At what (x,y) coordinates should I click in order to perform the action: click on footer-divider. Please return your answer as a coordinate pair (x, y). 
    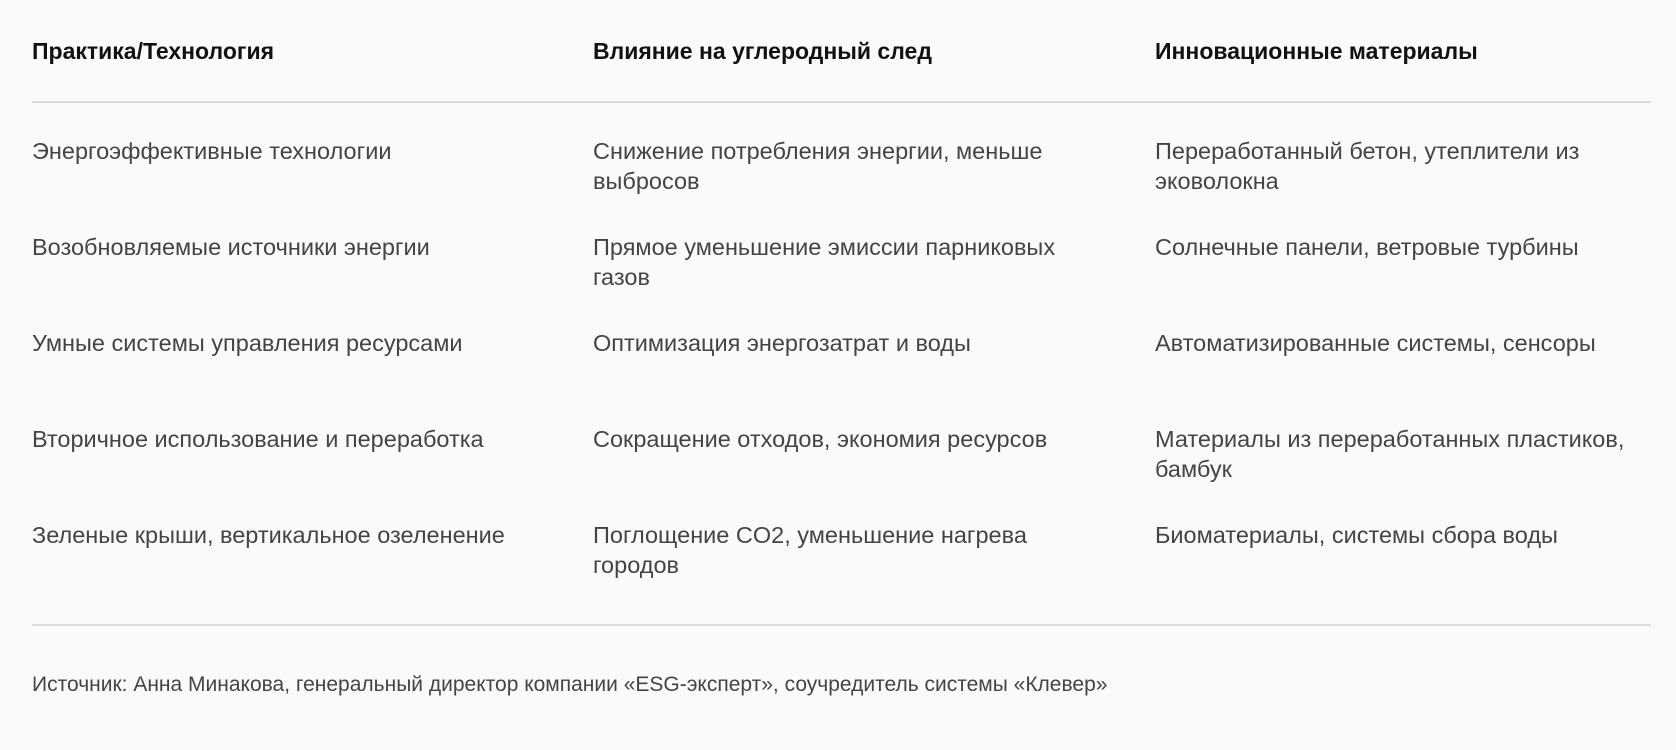
    Looking at the image, I should click on (841, 625).